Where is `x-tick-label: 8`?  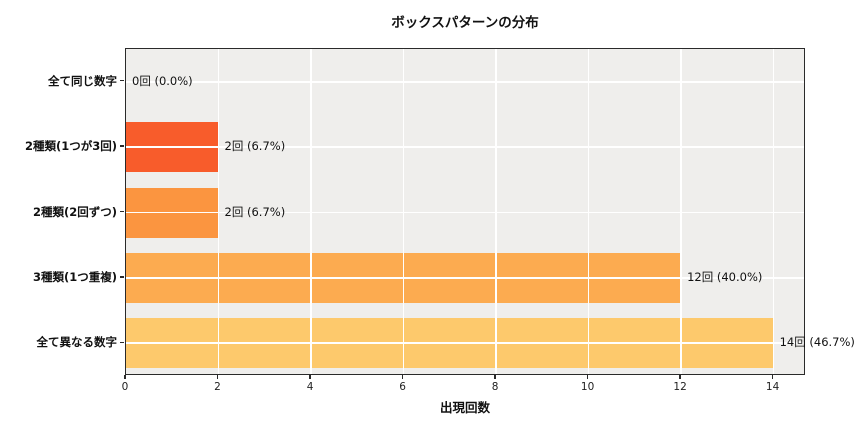
x-tick-label: 8 is located at coordinates (495, 387).